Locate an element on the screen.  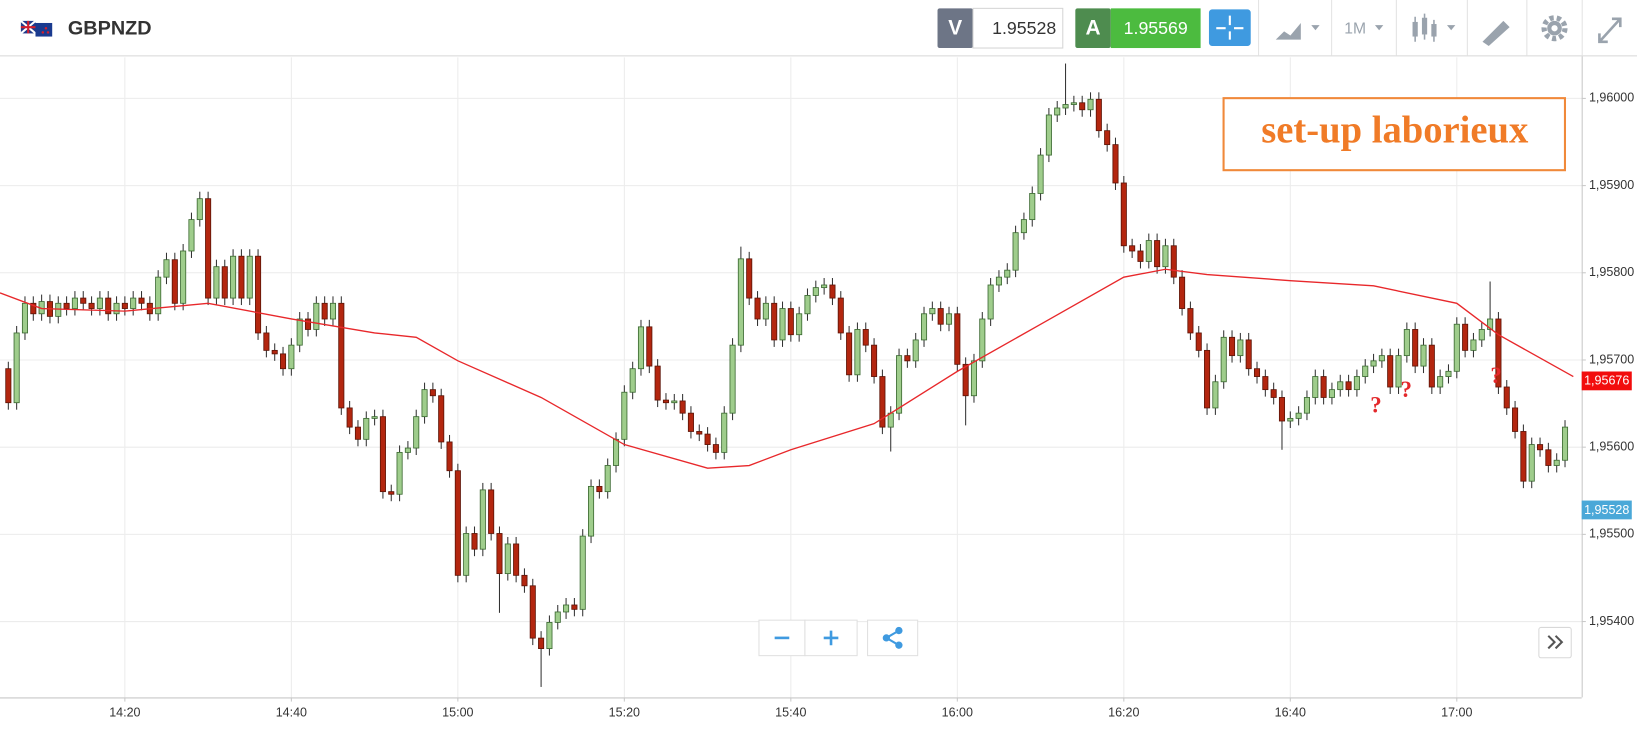
x-tick-label: 15:40 is located at coordinates (790, 712).